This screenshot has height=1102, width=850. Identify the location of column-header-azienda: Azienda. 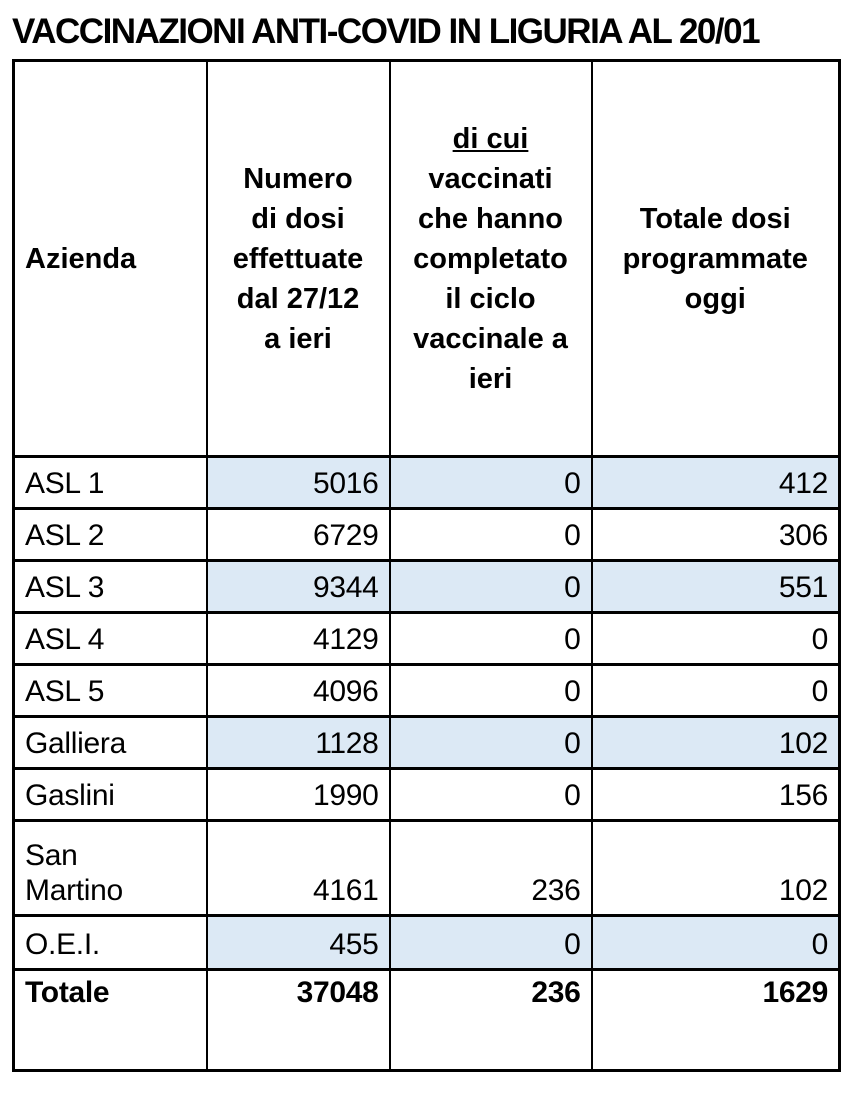
(110, 259).